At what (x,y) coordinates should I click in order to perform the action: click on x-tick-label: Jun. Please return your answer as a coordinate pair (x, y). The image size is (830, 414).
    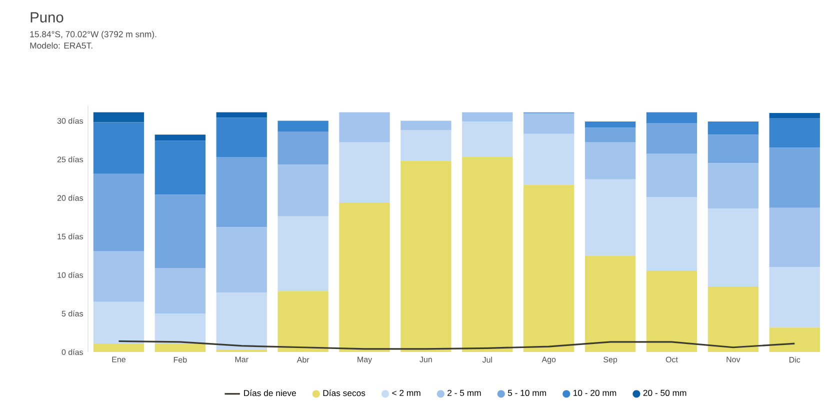
    Looking at the image, I should click on (426, 359).